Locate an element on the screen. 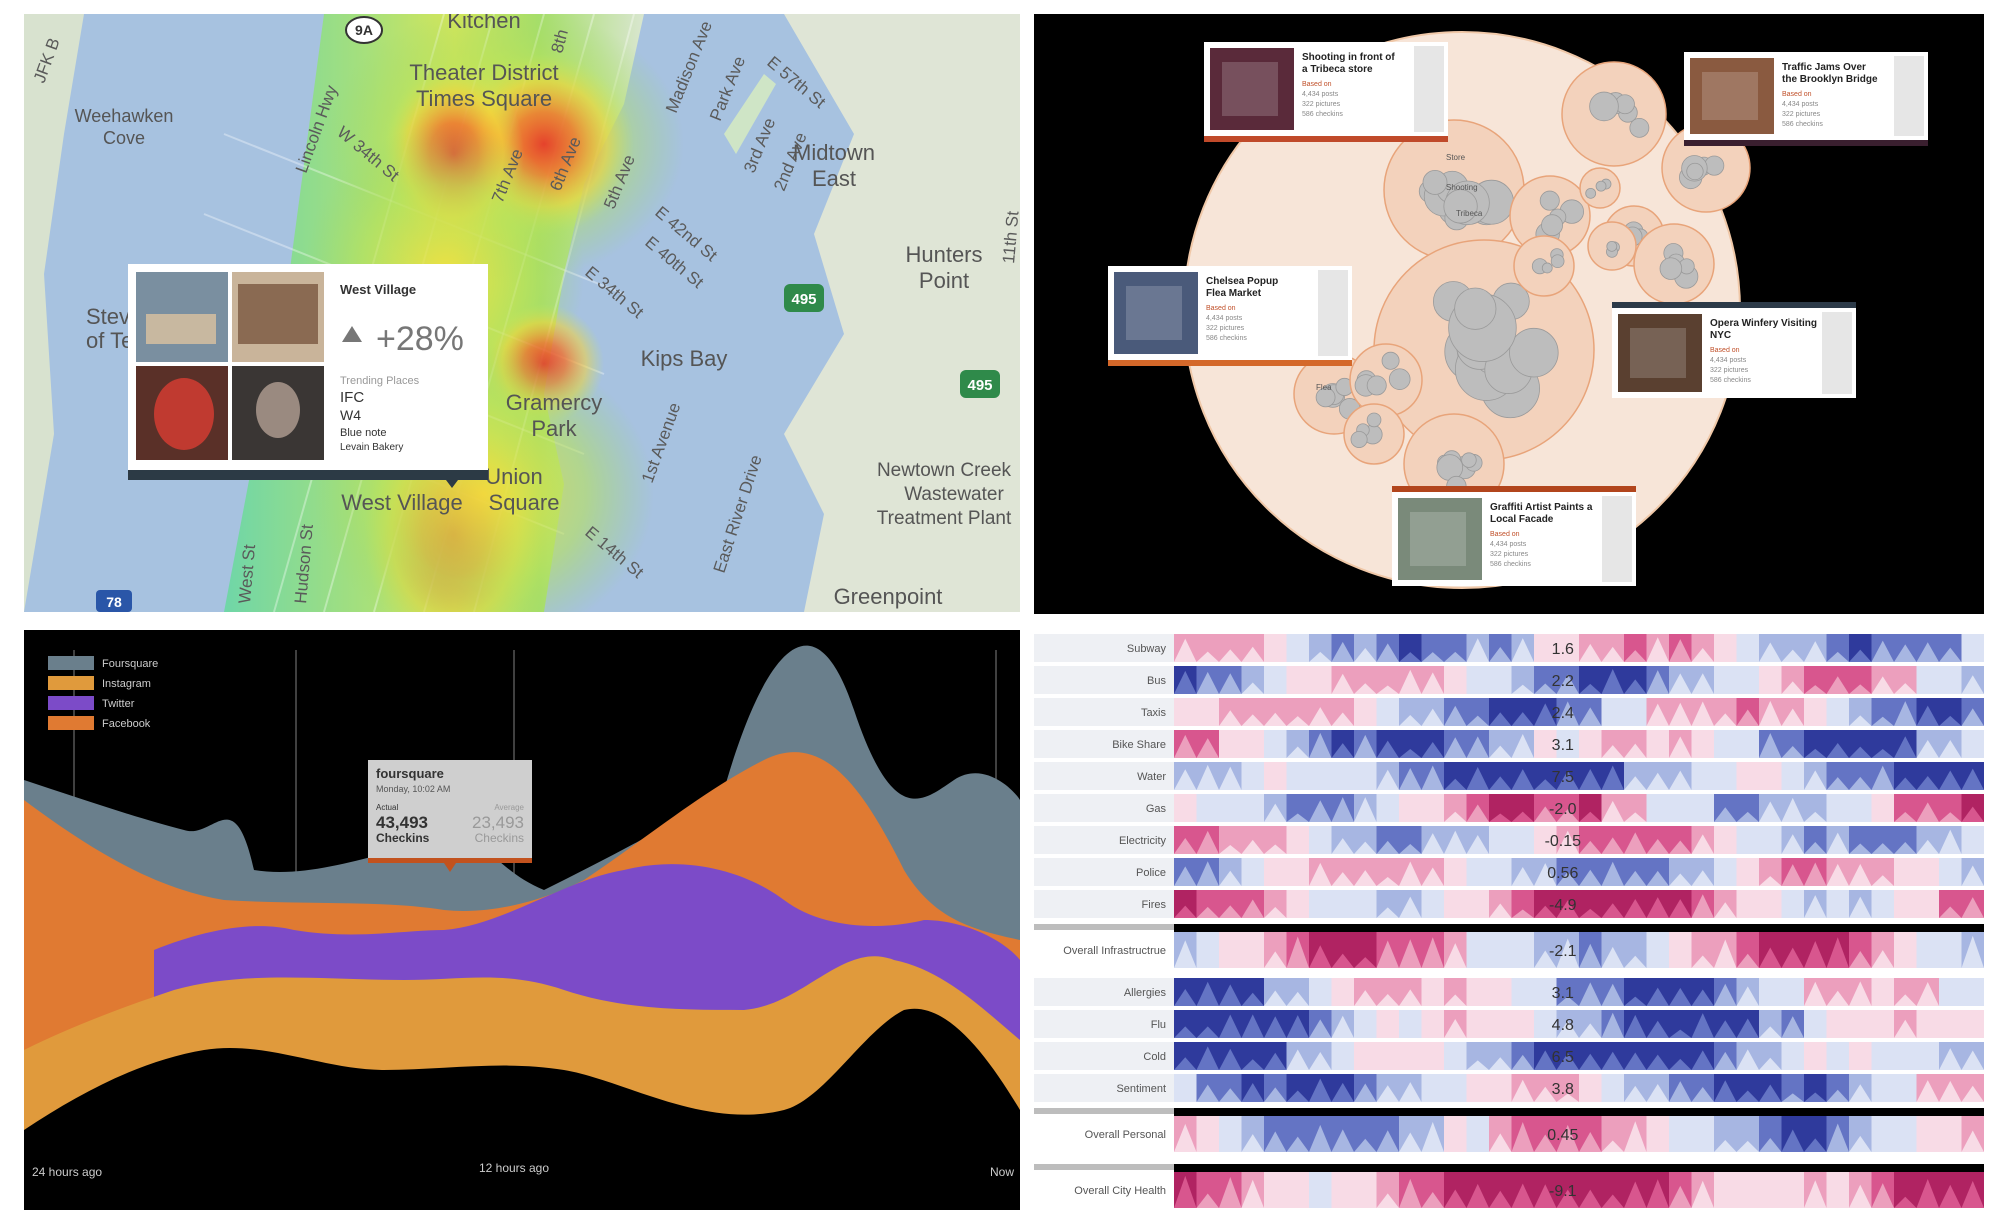  horizon-row: Cold 6.5 is located at coordinates (1509, 1056).